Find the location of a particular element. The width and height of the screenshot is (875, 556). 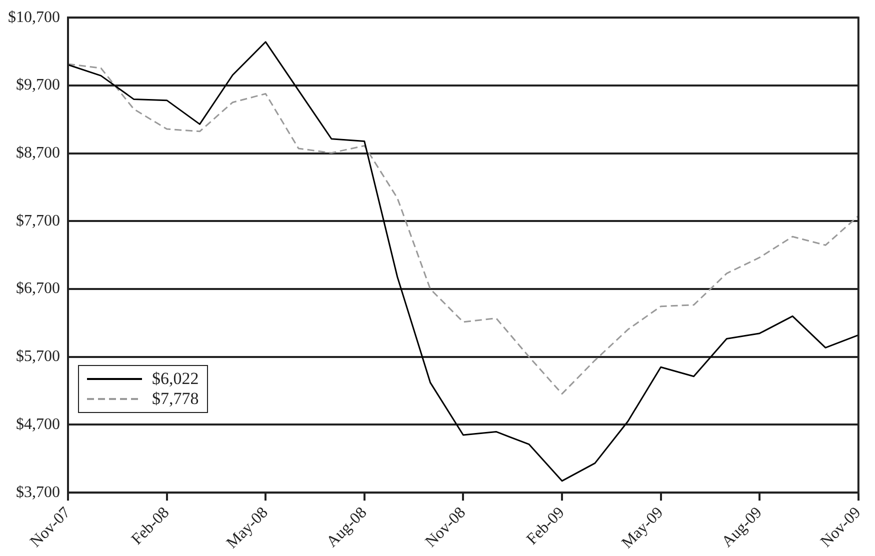

legend-label: $7,778 is located at coordinates (175, 398).